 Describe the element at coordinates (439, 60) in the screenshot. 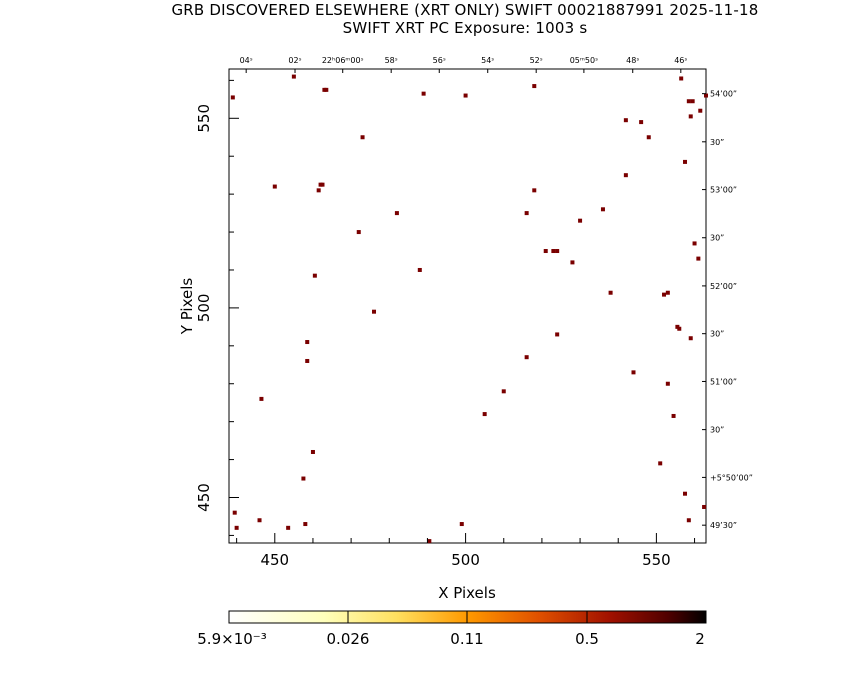

I see `ra-label: 56ˢ` at that location.